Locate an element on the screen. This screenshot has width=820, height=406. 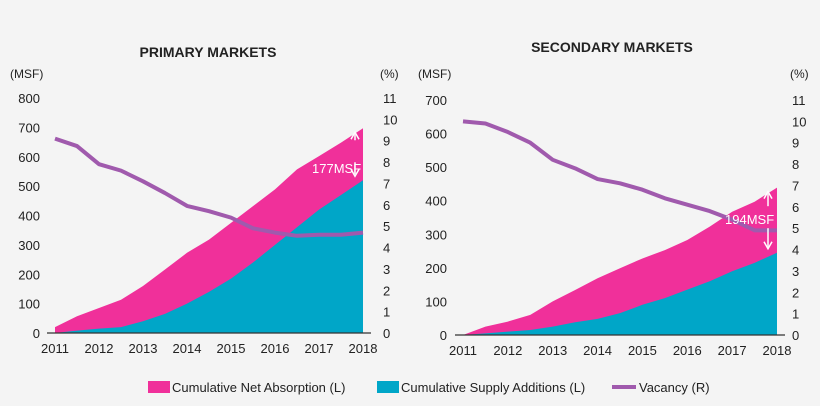
gap-annotation: 177MSF is located at coordinates (336, 168).